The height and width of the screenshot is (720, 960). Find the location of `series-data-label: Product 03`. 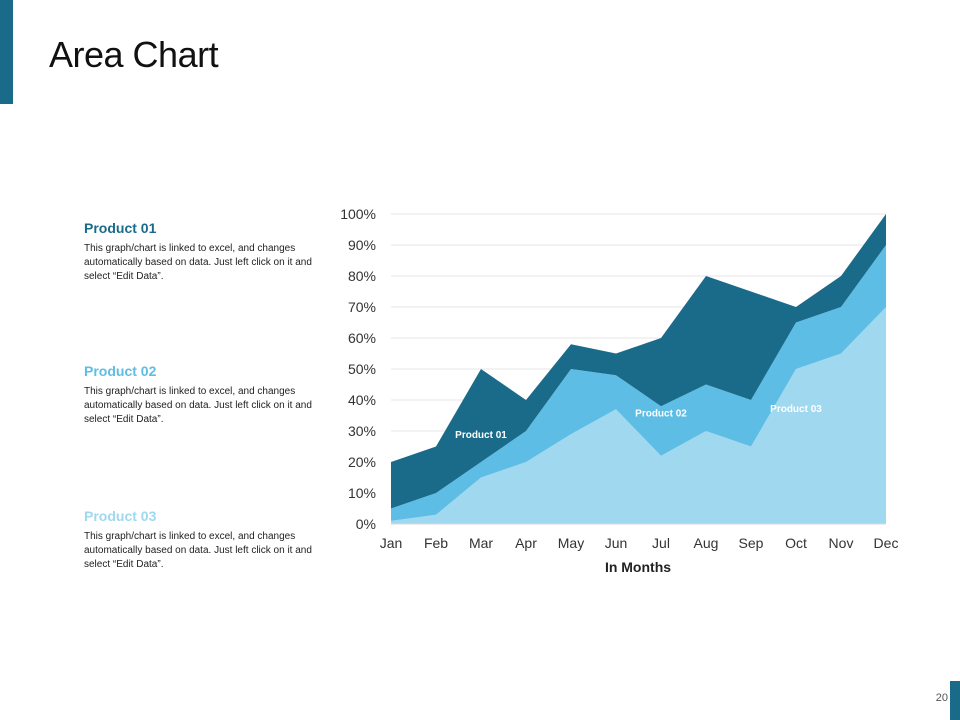

series-data-label: Product 03 is located at coordinates (796, 409).